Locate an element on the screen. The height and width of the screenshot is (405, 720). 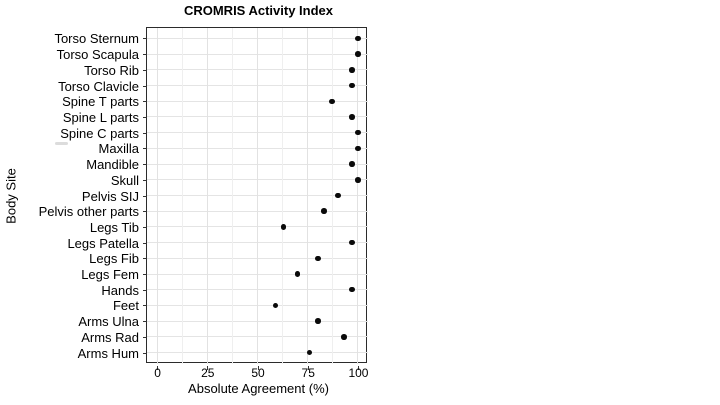
y-category-label: Legs Tib is located at coordinates (114, 227).